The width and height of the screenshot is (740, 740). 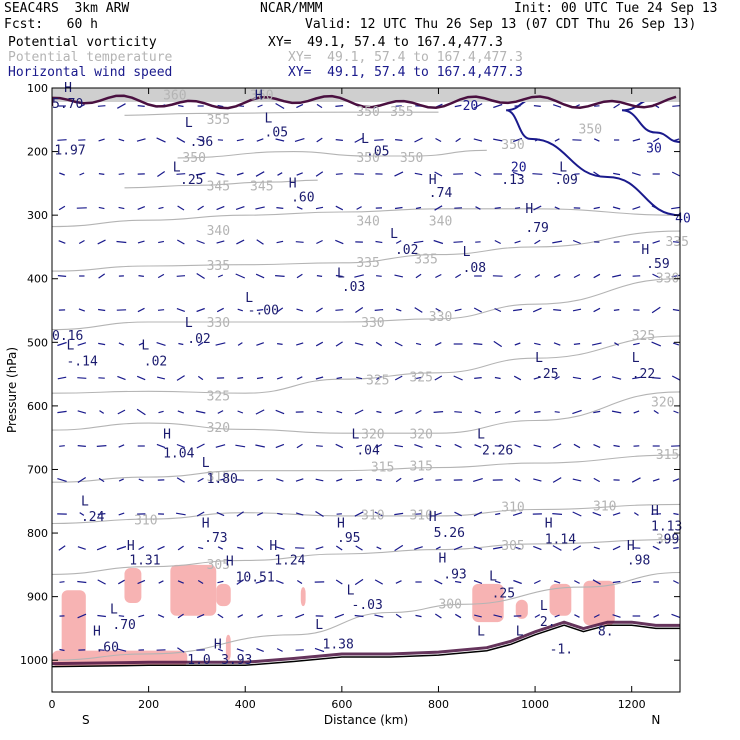 What do you see at coordinates (497, 450) in the screenshot?
I see `pv-label: 2.26` at bounding box center [497, 450].